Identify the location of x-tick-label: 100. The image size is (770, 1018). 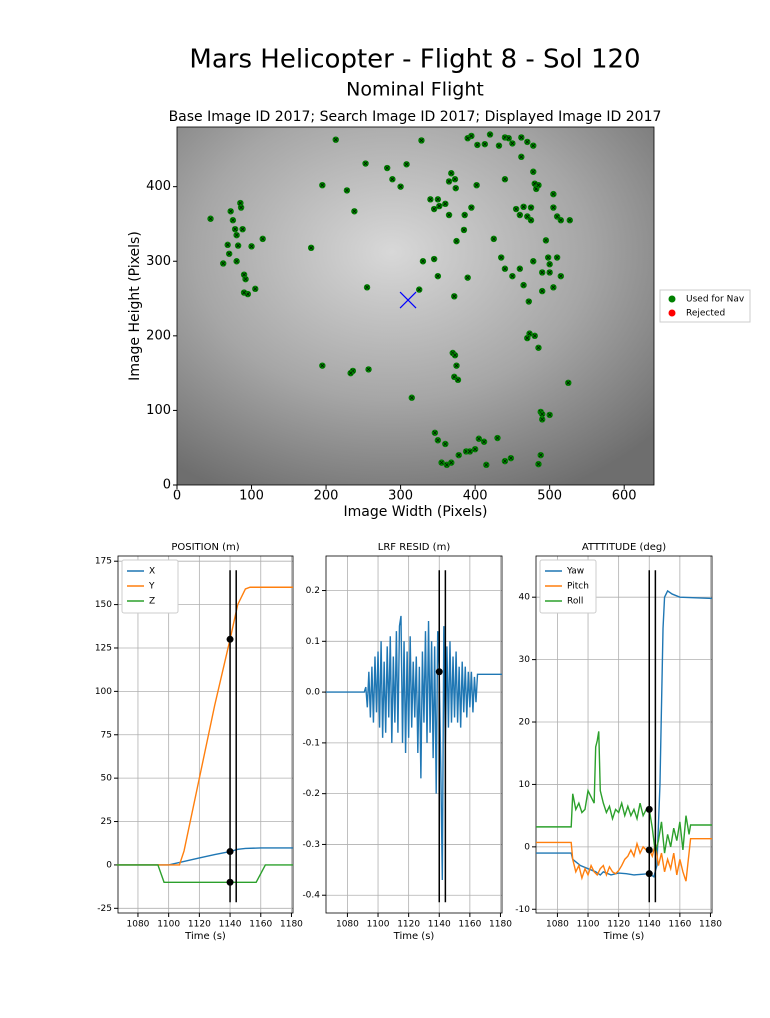
(251, 496).